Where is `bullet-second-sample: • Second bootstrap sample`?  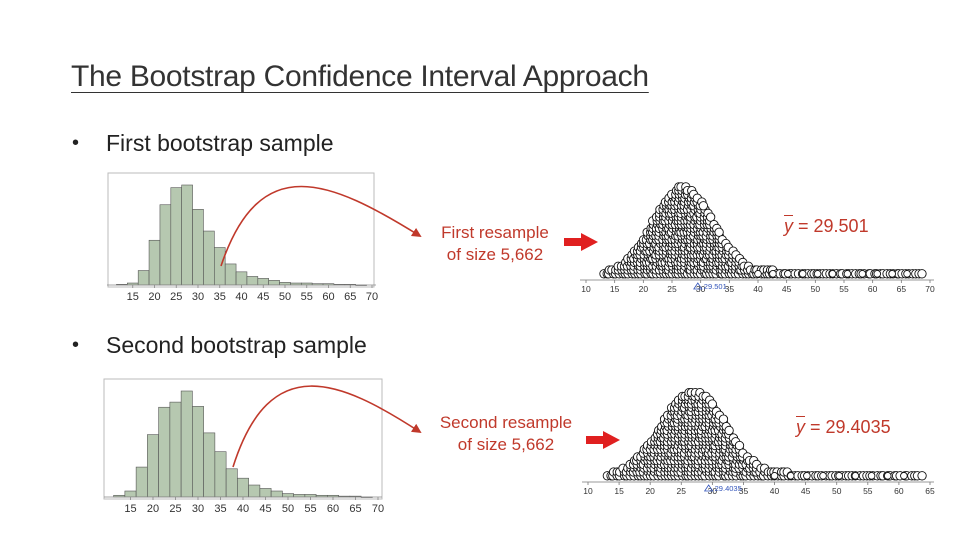
bullet-second-sample: • Second bootstrap sample is located at coordinates (219, 345).